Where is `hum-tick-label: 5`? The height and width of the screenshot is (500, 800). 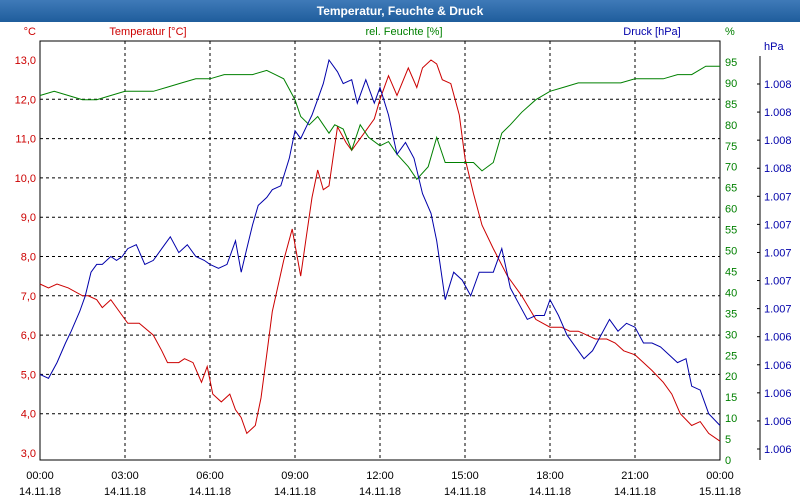
hum-tick-label: 5 is located at coordinates (728, 440).